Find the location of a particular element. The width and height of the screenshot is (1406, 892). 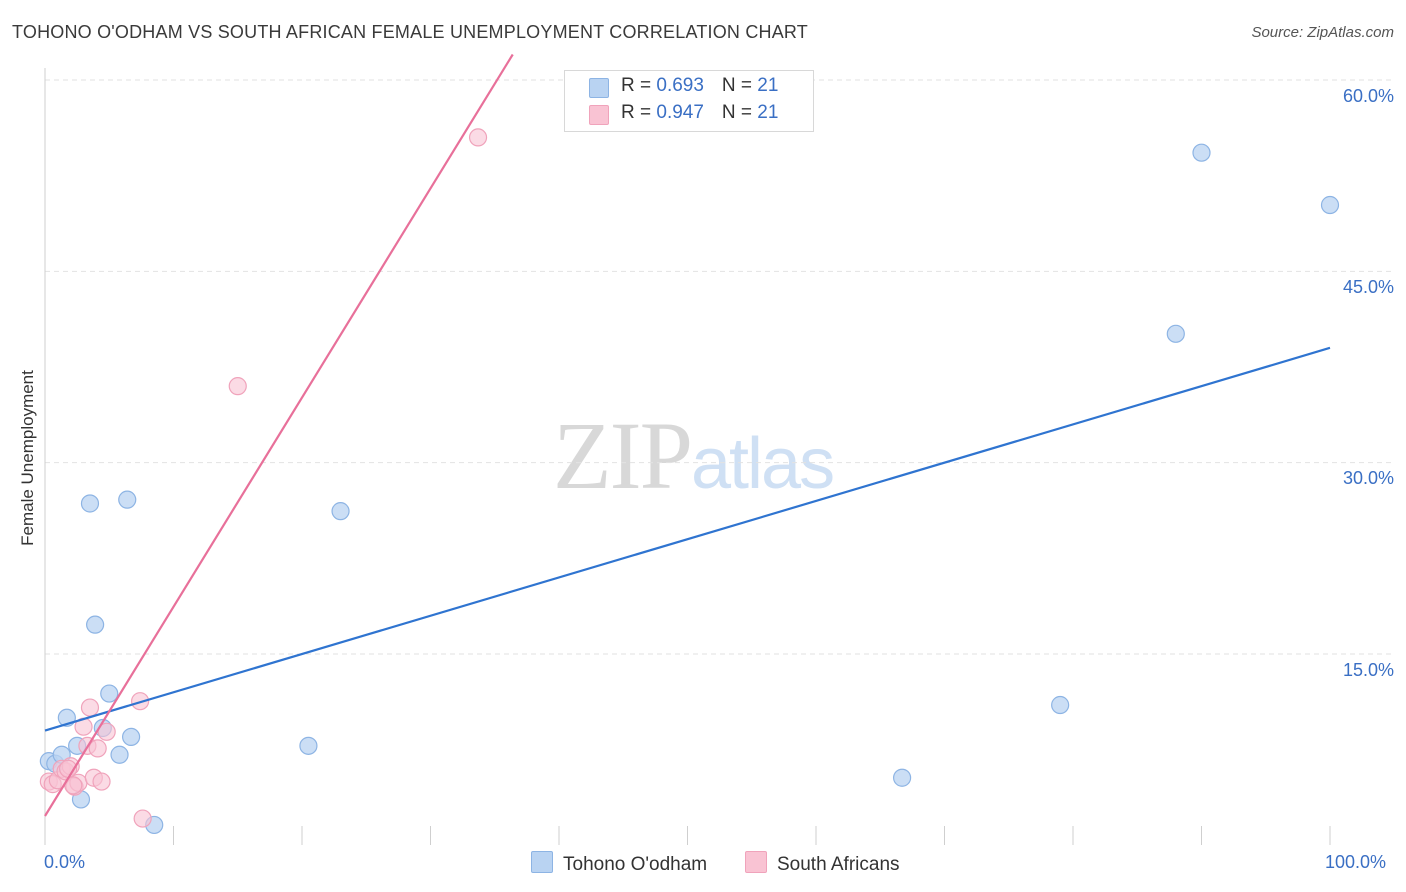

watermark: ZIPatlas is located at coordinates (694, 455).